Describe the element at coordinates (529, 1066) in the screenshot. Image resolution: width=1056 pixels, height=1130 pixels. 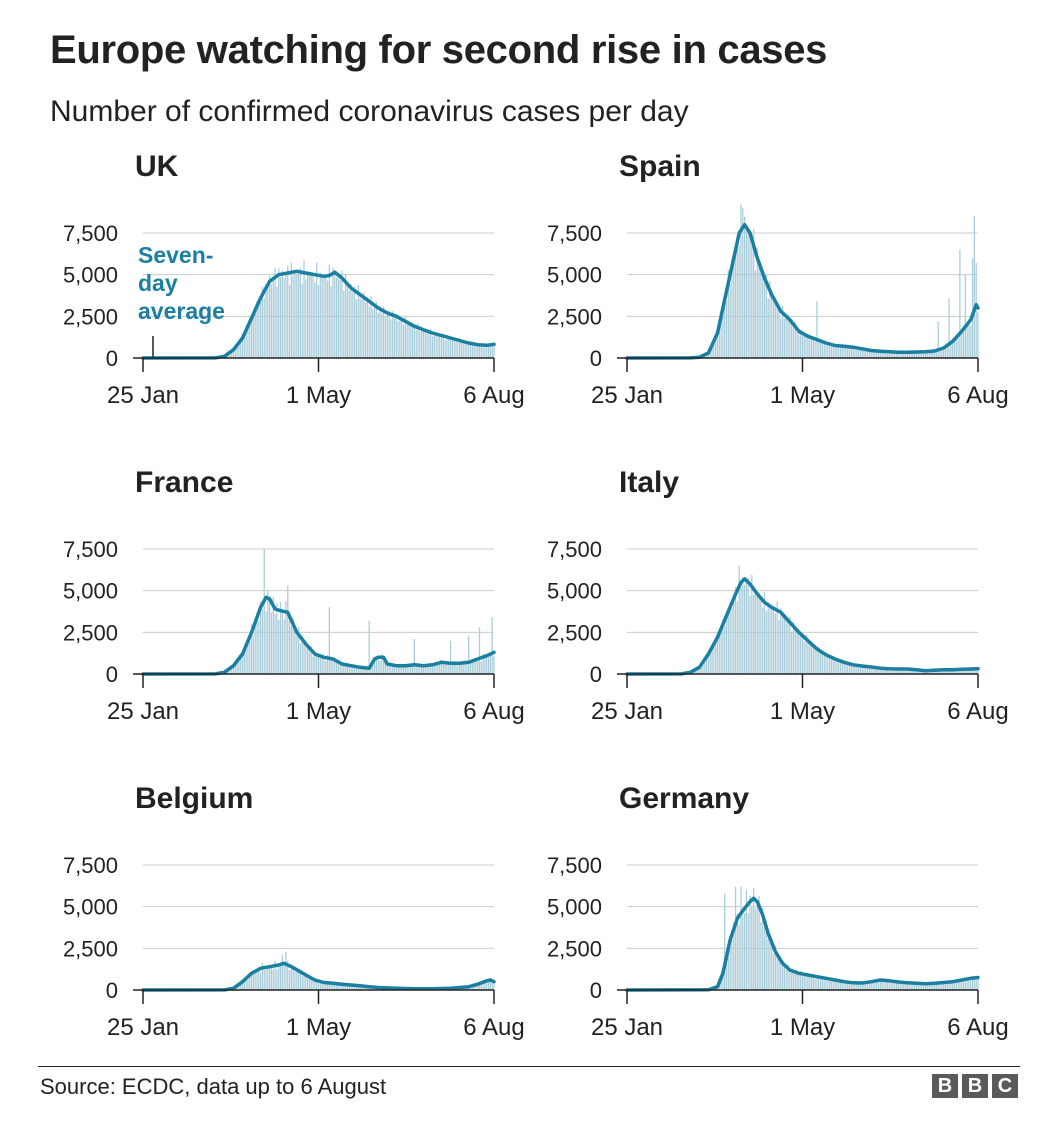
I see `footer-divider` at that location.